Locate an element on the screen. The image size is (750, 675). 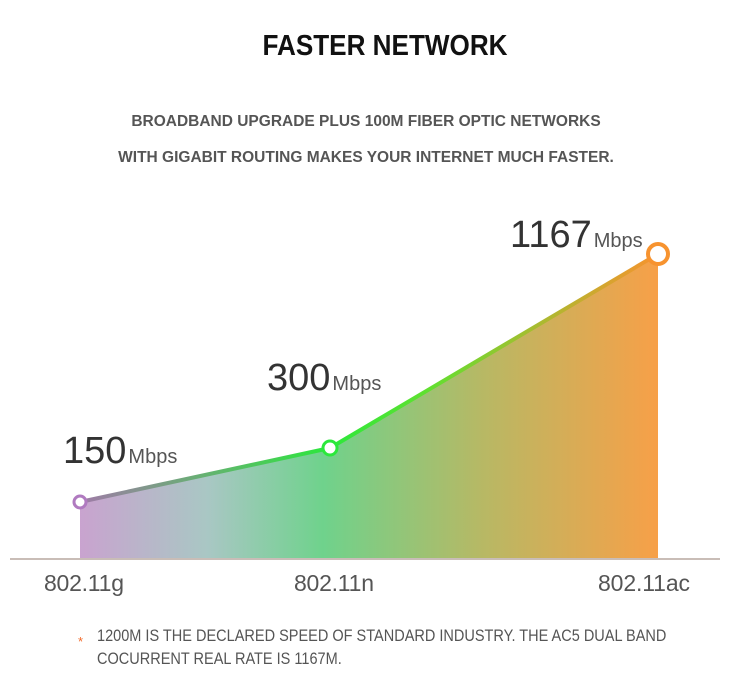
x-tick-label: 802.11ac is located at coordinates (644, 583).